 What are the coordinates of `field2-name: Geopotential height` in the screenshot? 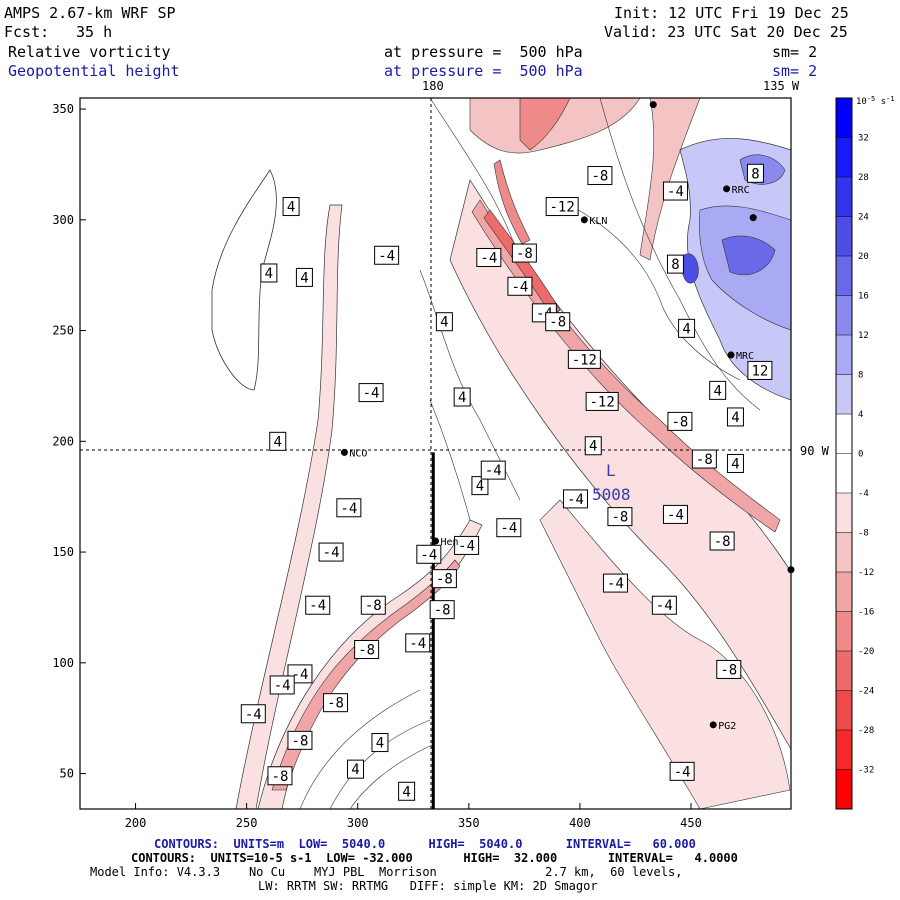 It's located at (94, 71).